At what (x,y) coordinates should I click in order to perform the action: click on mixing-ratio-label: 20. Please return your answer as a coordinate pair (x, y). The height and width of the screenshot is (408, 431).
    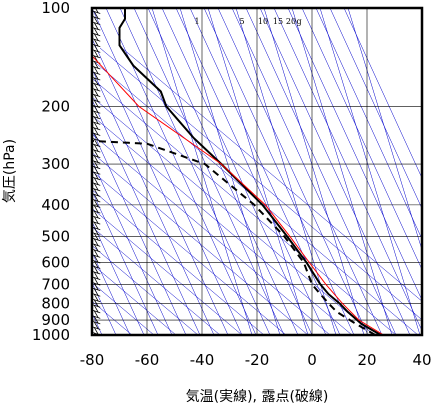
    Looking at the image, I should click on (291, 21).